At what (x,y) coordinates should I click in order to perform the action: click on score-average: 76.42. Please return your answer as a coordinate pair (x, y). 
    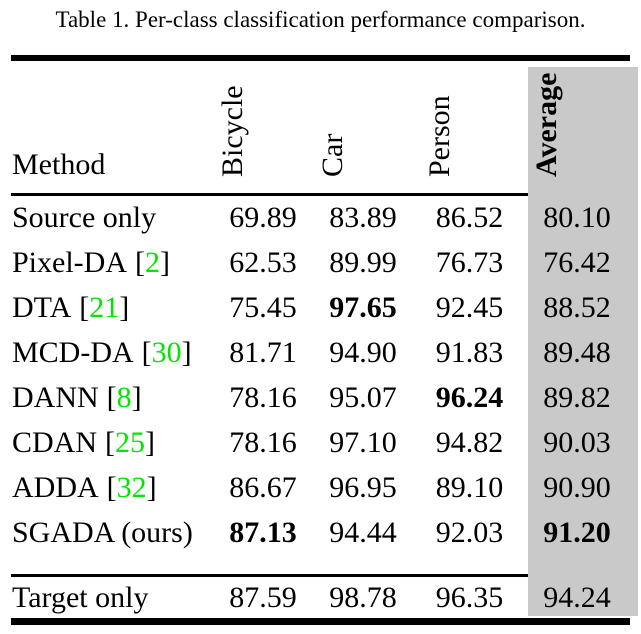
    Looking at the image, I should click on (577, 262).